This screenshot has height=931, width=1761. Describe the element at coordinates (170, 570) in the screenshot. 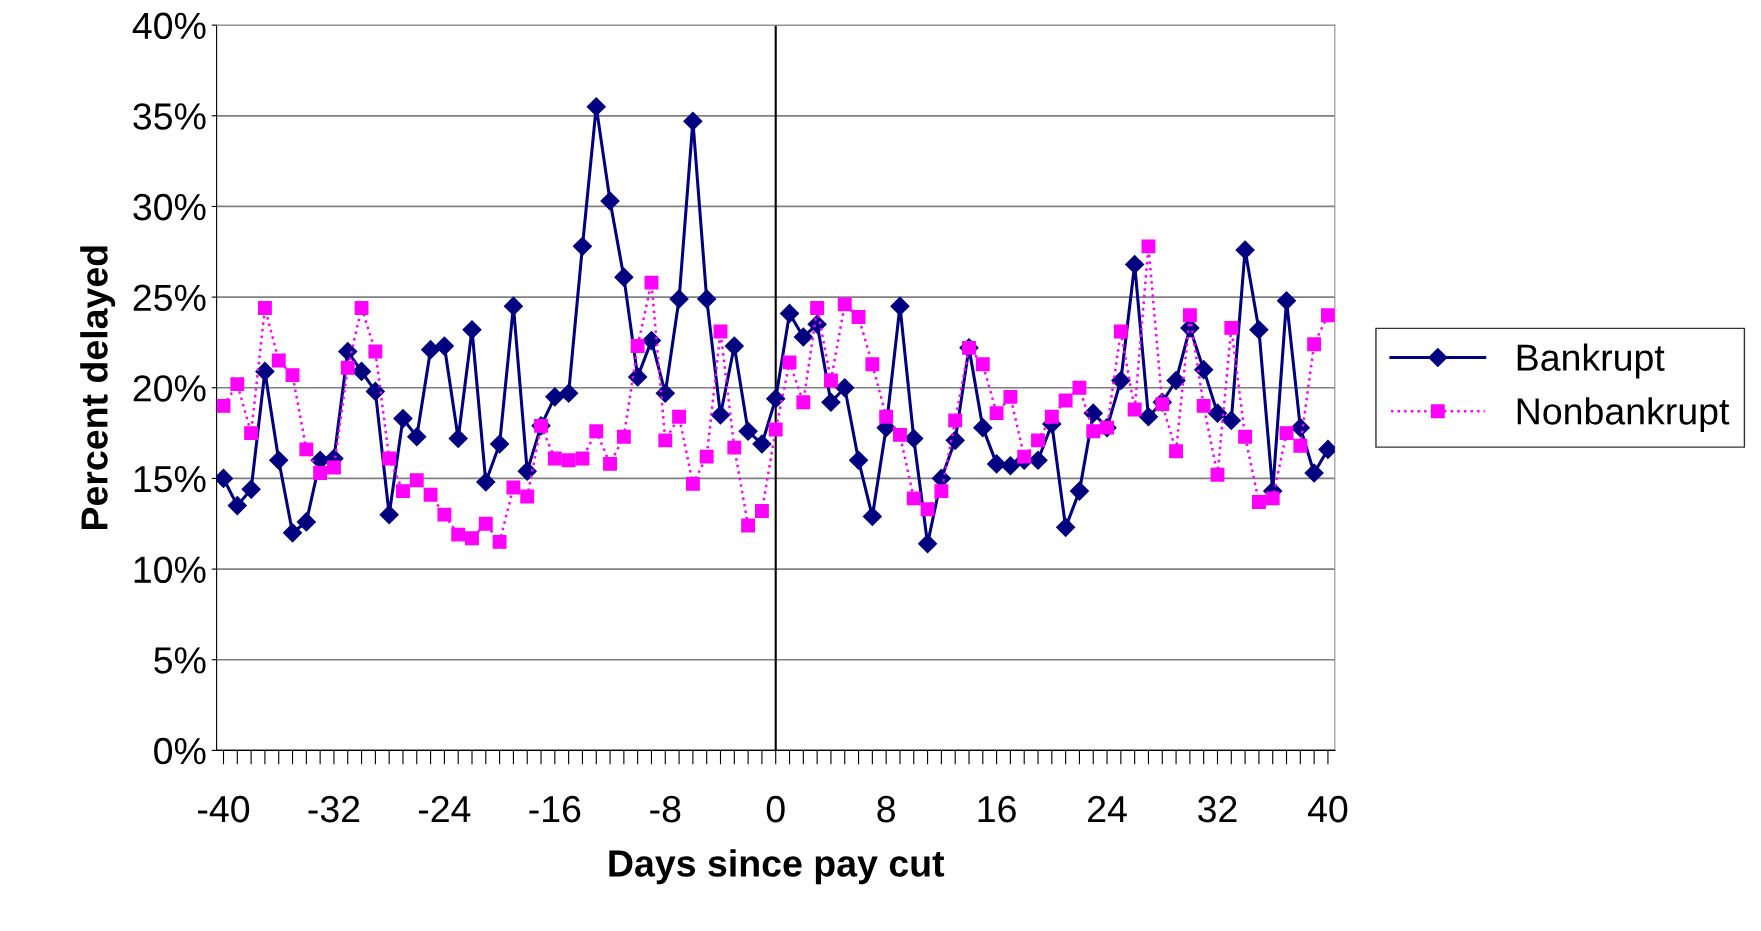

I see `y-tick-label: 10%` at that location.